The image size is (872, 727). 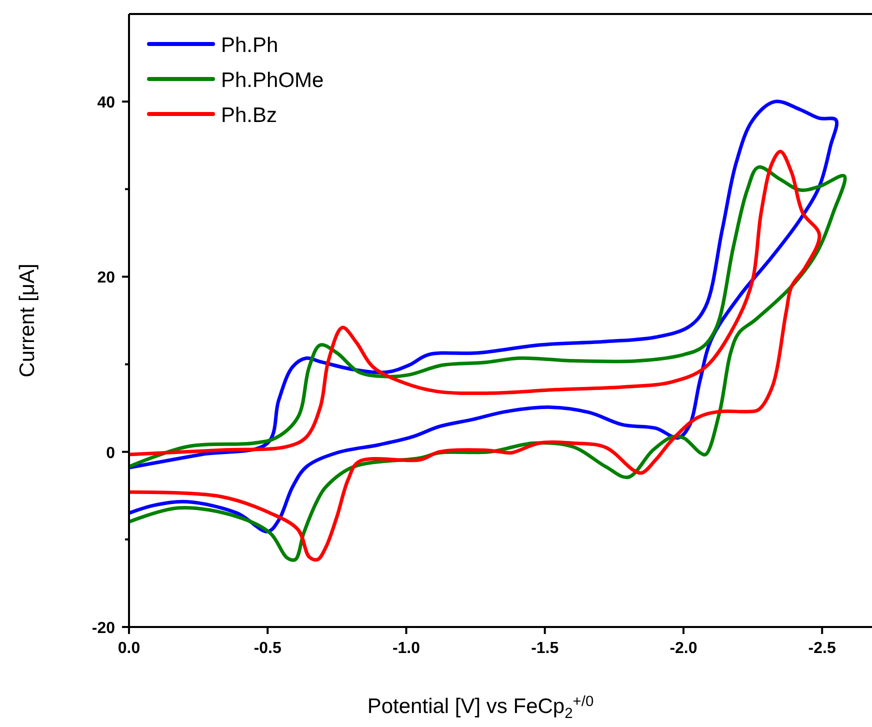 What do you see at coordinates (111, 453) in the screenshot?
I see `y-tick-label: 0` at bounding box center [111, 453].